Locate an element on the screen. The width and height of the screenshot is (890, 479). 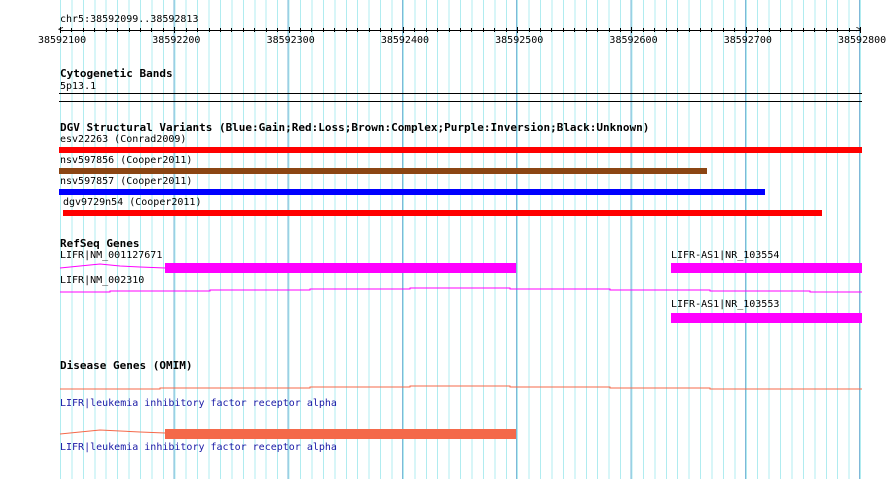
dgv-label-nsv597856: nsv597856 (Cooper2011) is located at coordinates (126, 160).